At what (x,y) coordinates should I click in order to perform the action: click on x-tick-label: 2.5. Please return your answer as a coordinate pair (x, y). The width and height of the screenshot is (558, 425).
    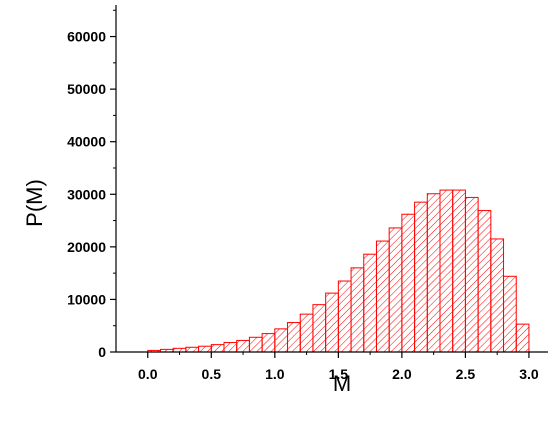
    Looking at the image, I should click on (466, 374).